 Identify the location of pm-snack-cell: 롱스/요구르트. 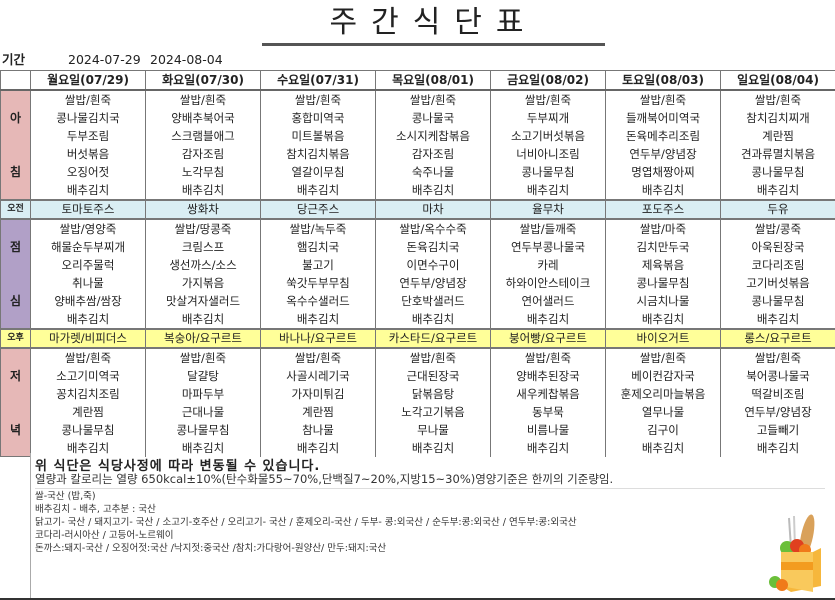
(777, 338).